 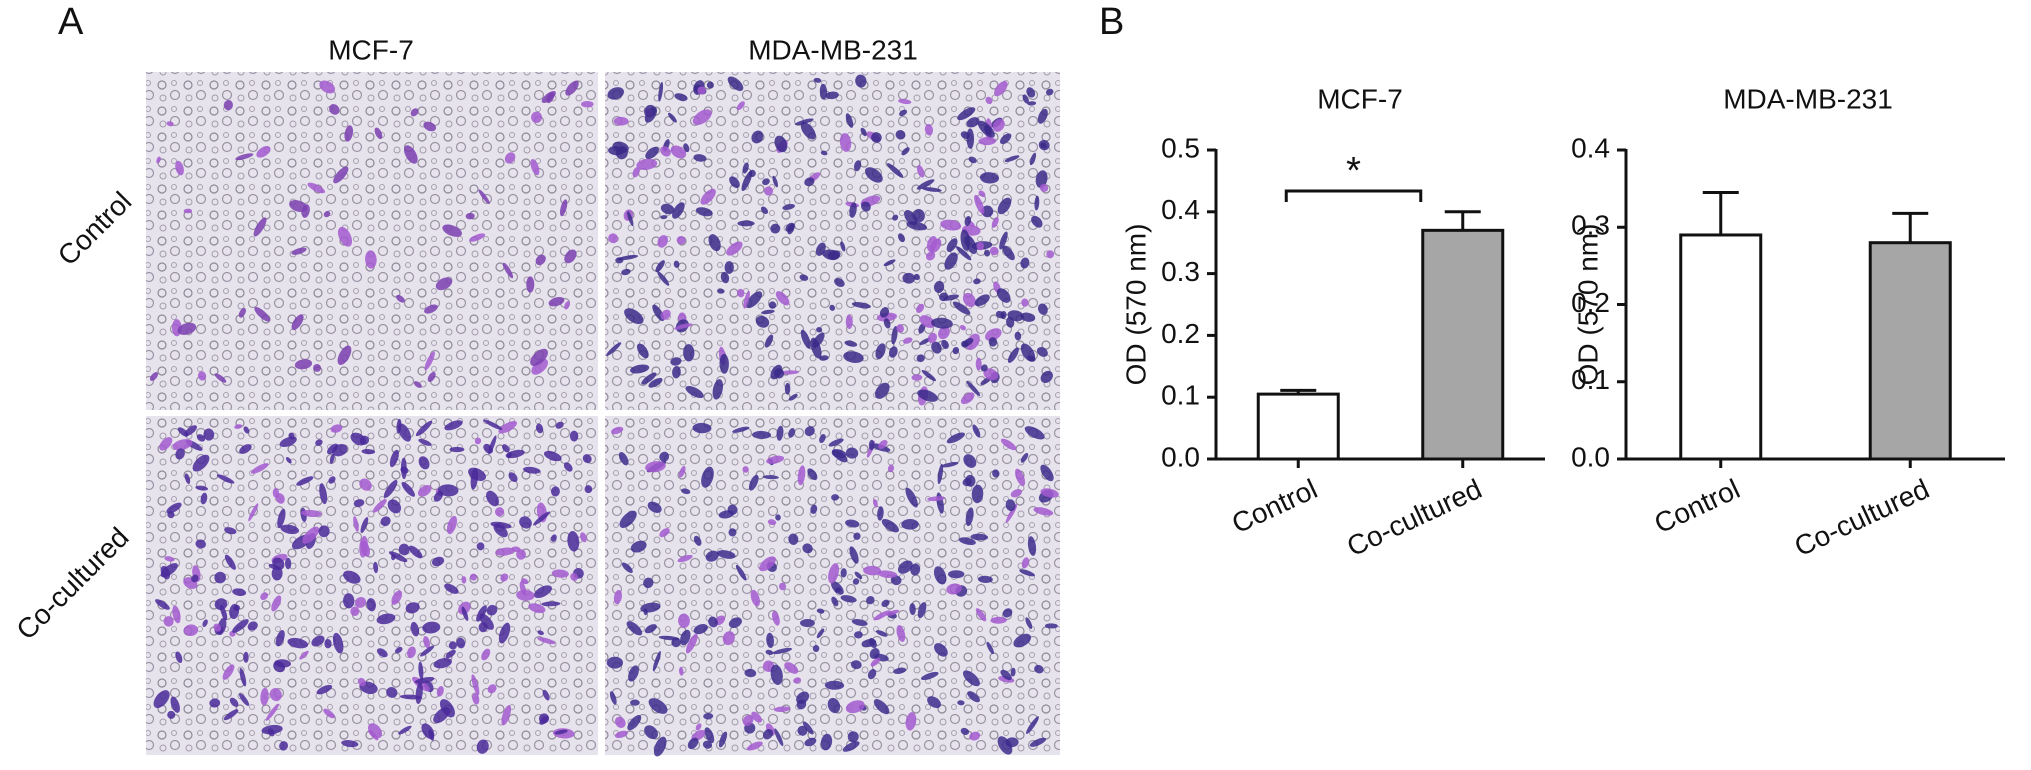 What do you see at coordinates (1111, 22) in the screenshot?
I see `panel-label: B` at bounding box center [1111, 22].